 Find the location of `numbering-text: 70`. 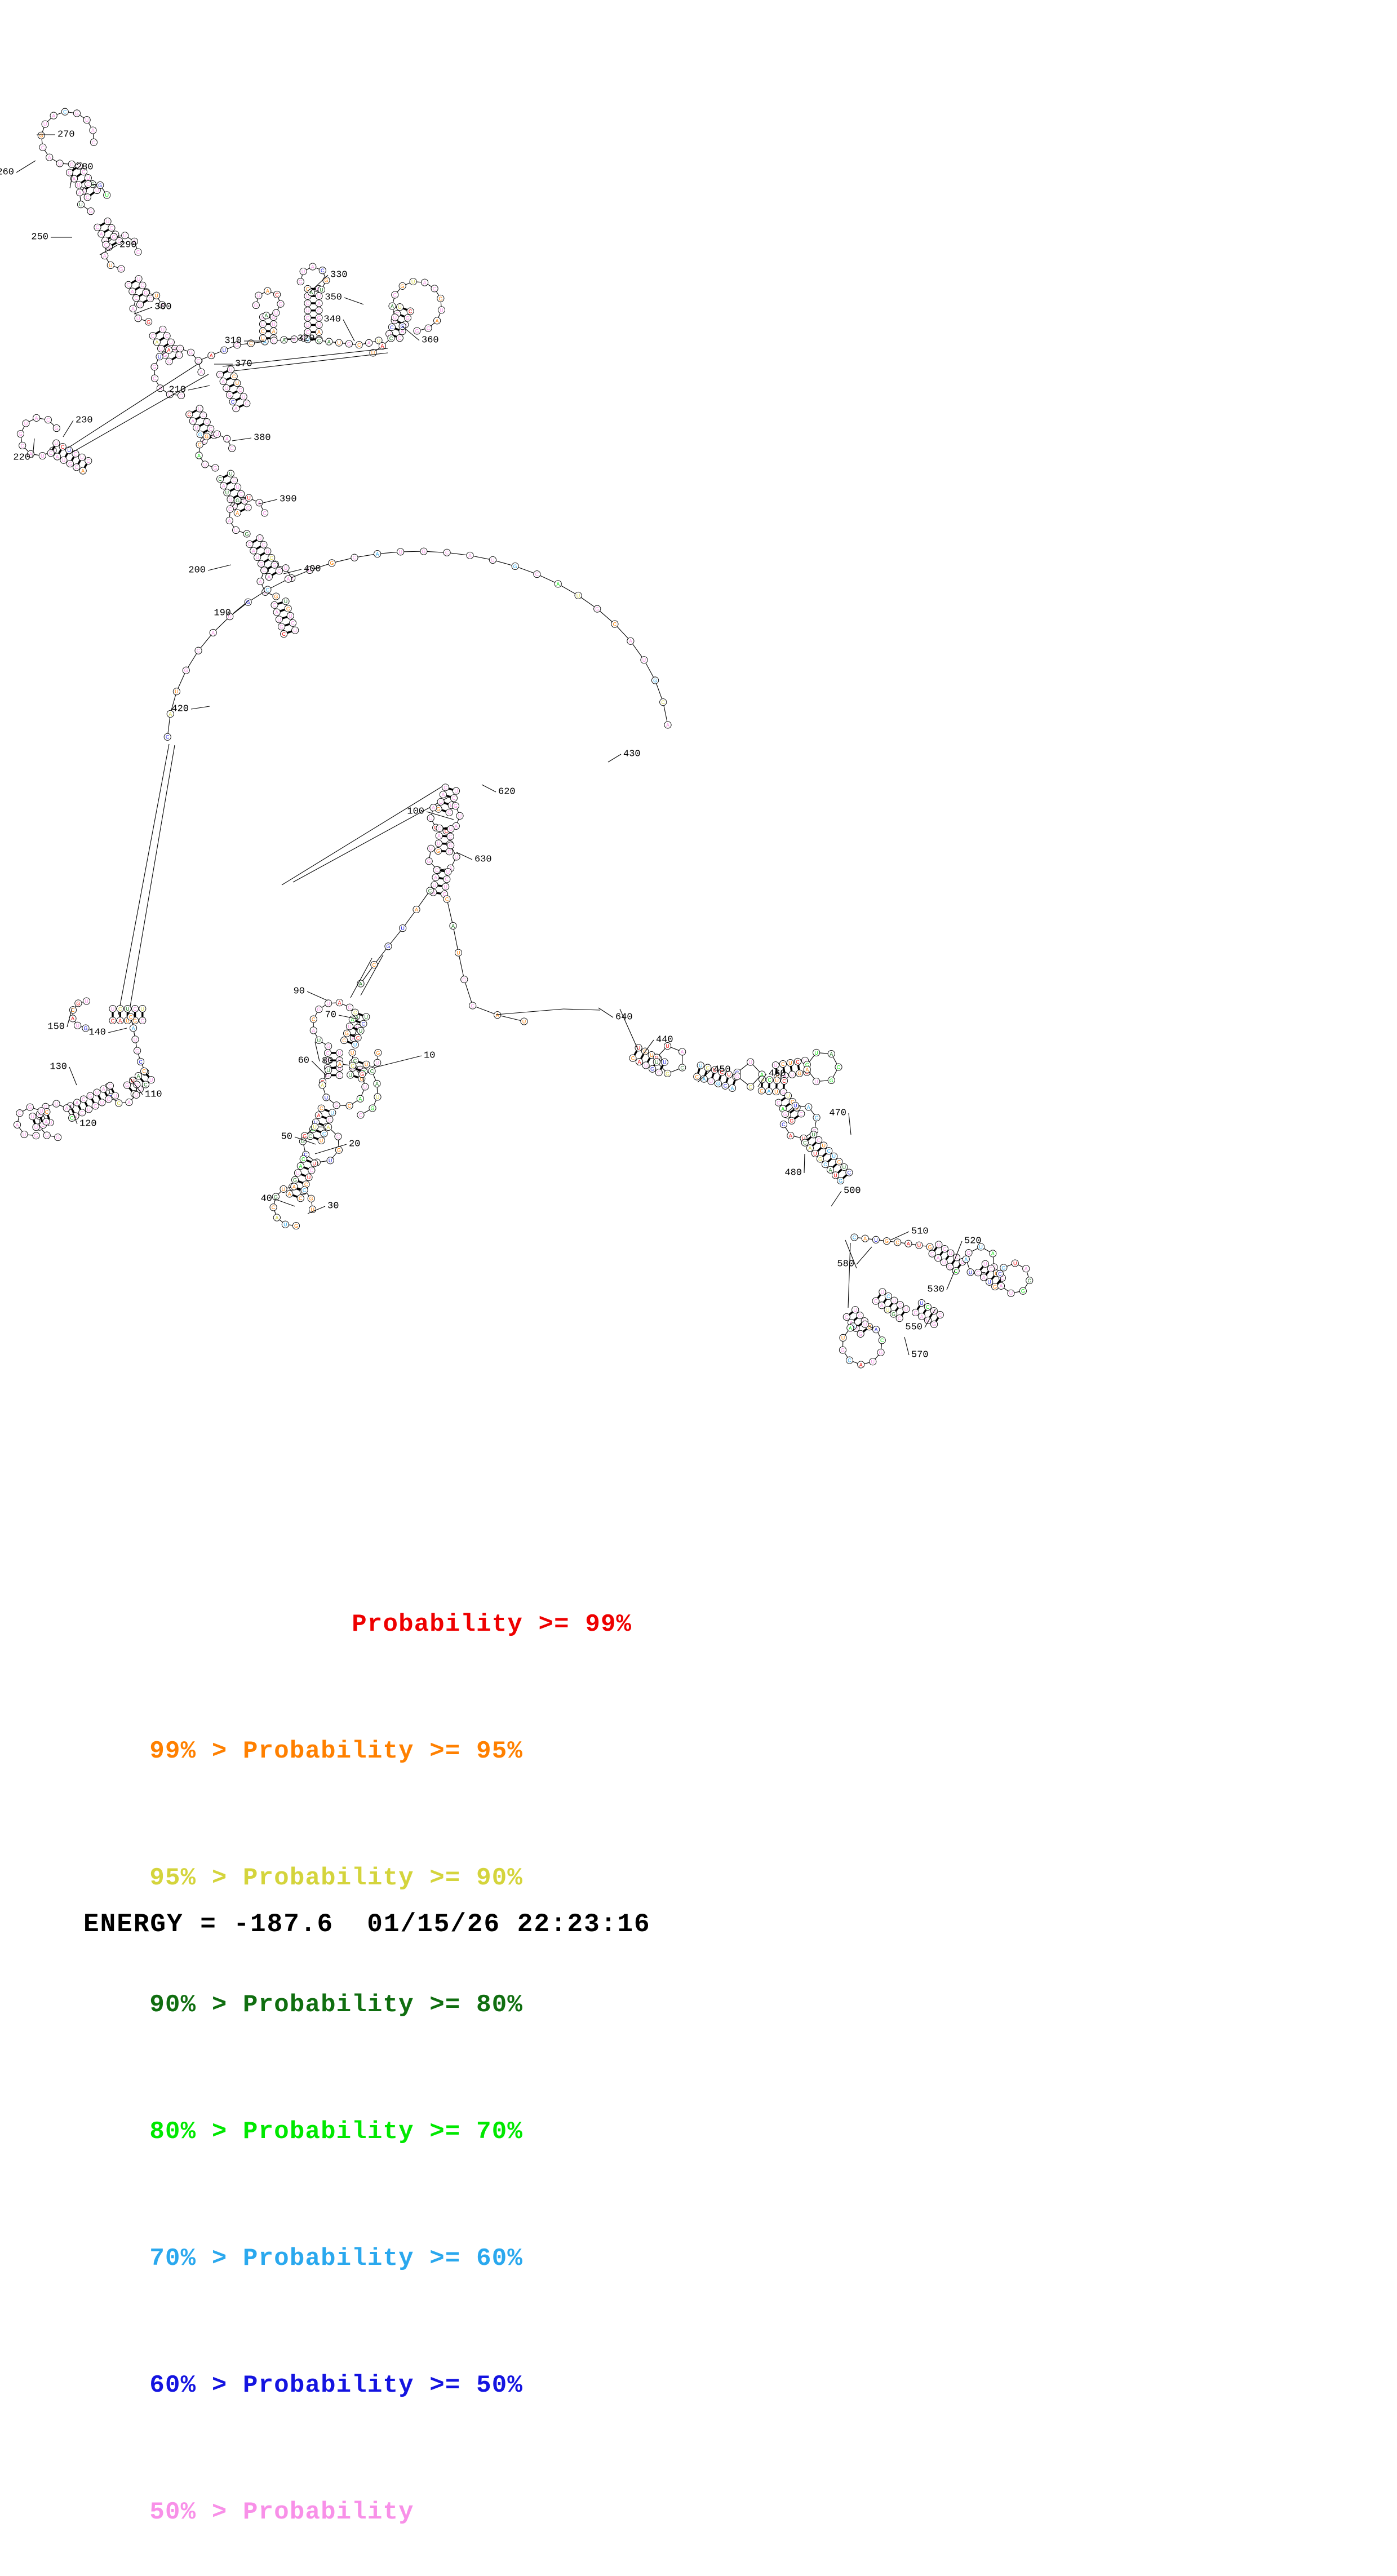

numbering-text: 70 is located at coordinates (330, 1015).